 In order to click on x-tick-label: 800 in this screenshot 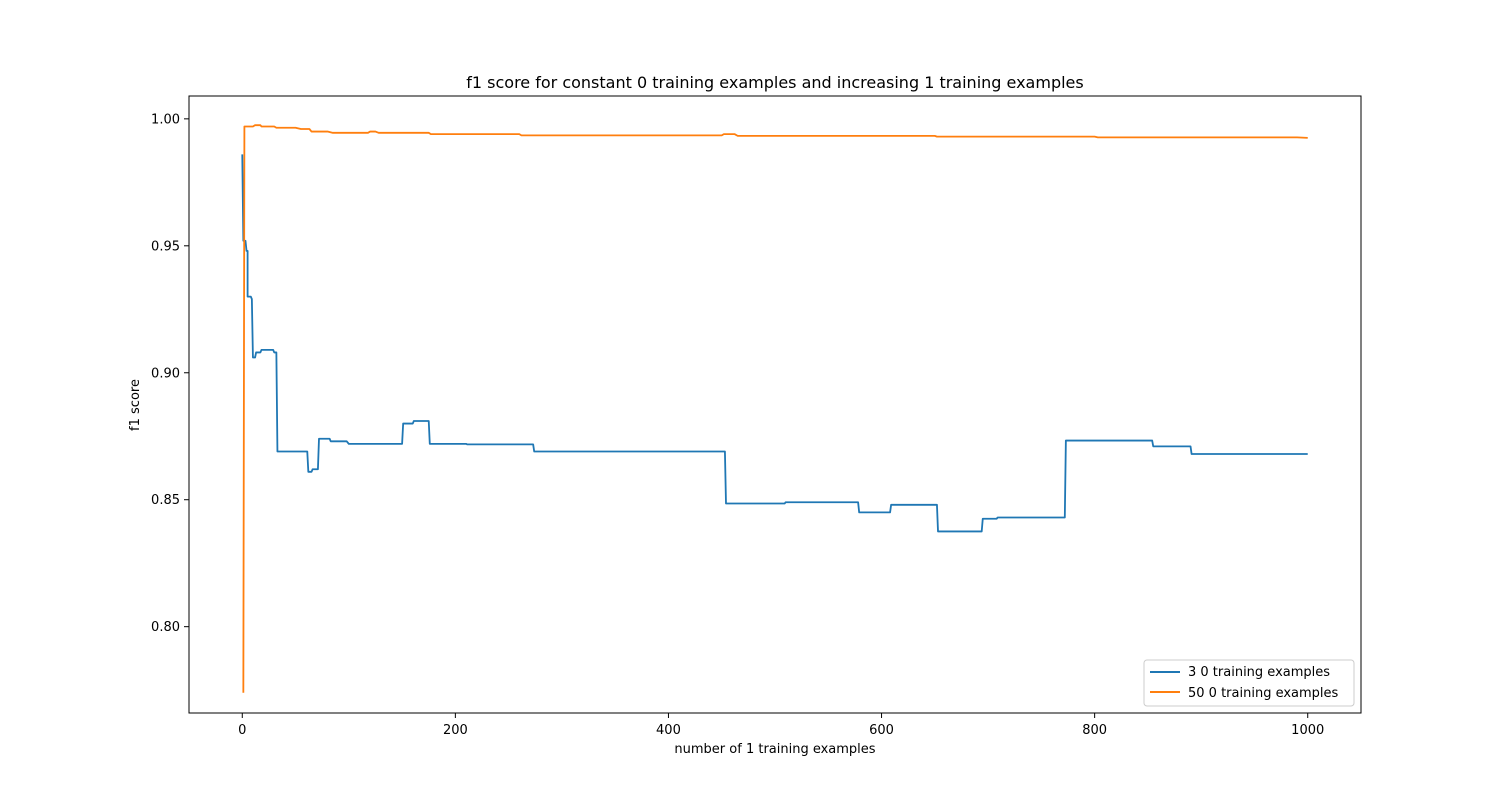, I will do `click(1094, 730)`.